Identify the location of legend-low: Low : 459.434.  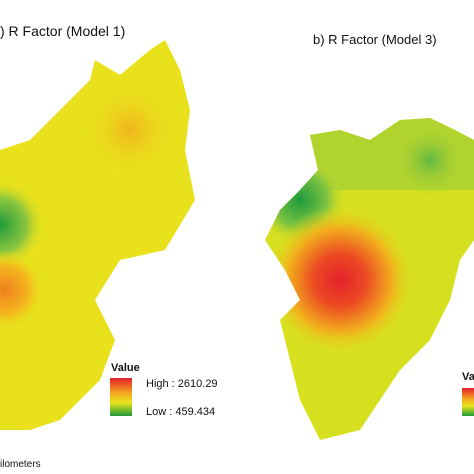
(180, 412).